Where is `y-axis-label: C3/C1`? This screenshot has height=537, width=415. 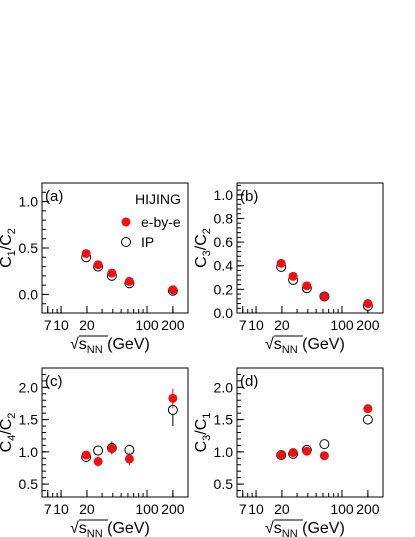 y-axis-label: C3/C1 is located at coordinates (203, 433).